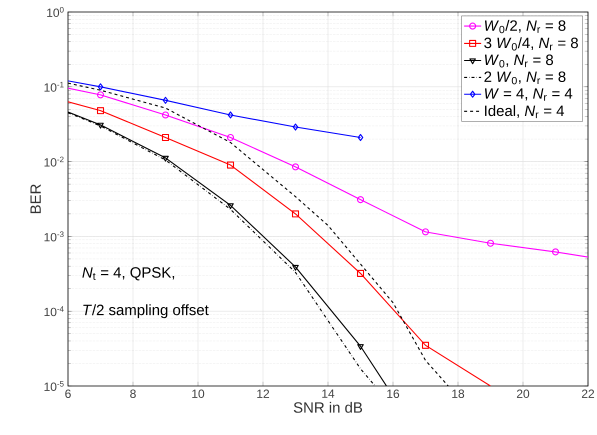 This screenshot has width=597, height=435. What do you see at coordinates (146, 311) in the screenshot?
I see `annotation: T/2 sampling offset` at bounding box center [146, 311].